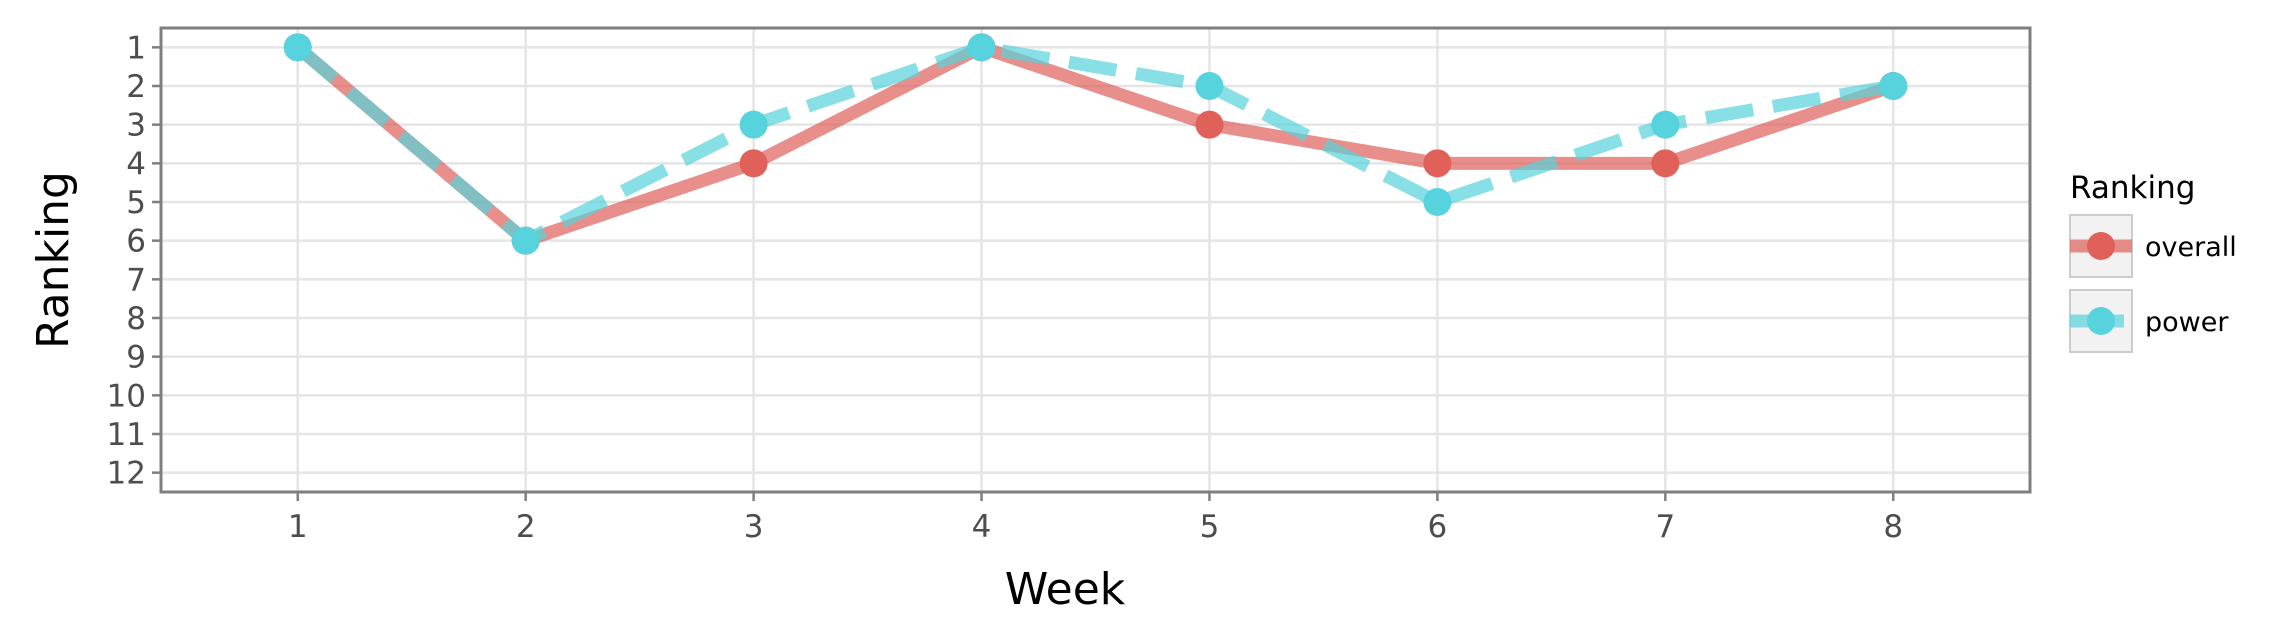 The height and width of the screenshot is (641, 2276). Describe the element at coordinates (136, 319) in the screenshot. I see `y-tick-label: 8` at that location.